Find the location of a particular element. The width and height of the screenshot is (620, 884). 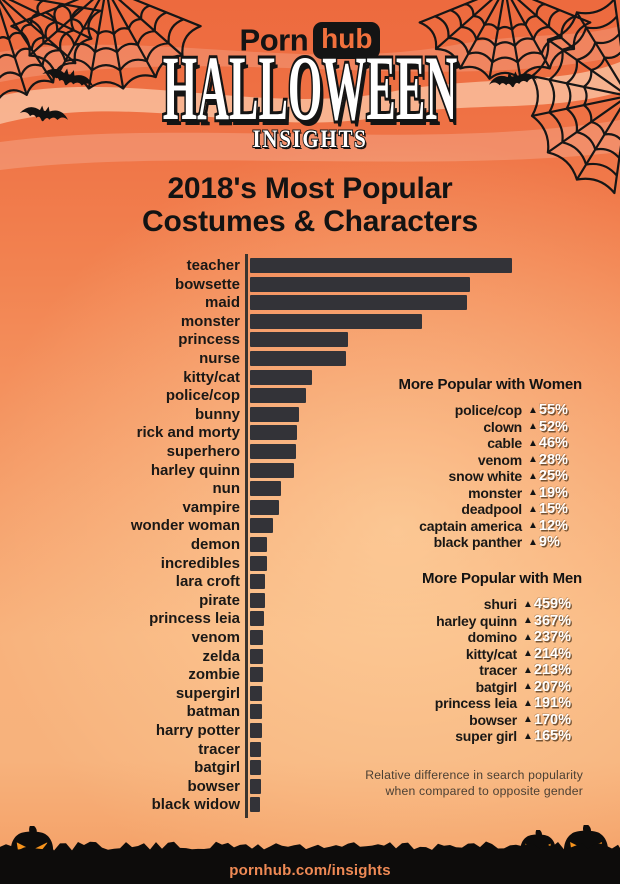

chart-category-label: black widow is located at coordinates (195, 805).